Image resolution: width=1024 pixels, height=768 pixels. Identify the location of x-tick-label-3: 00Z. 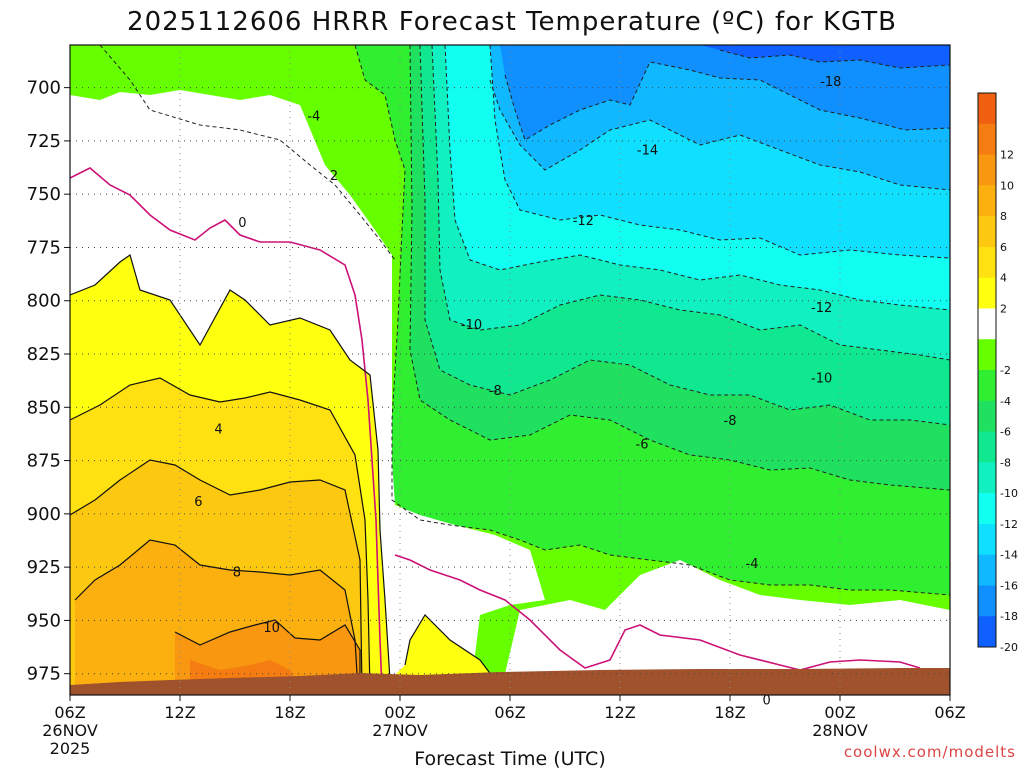
(399, 712).